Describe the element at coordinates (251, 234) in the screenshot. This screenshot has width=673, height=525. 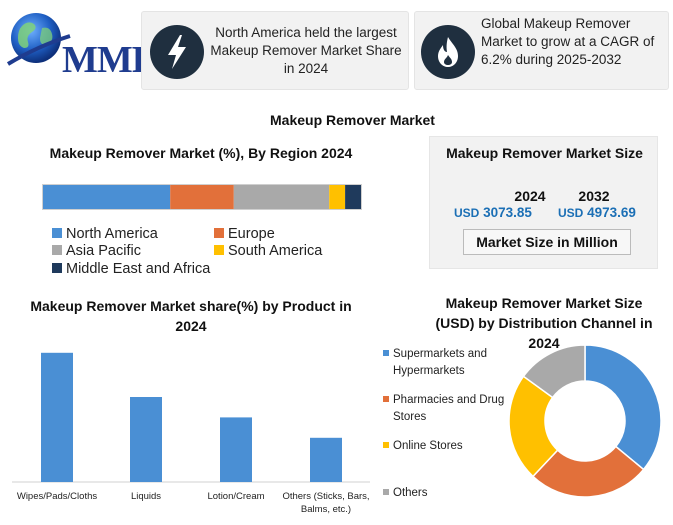
I see `legend-label: Europe` at that location.